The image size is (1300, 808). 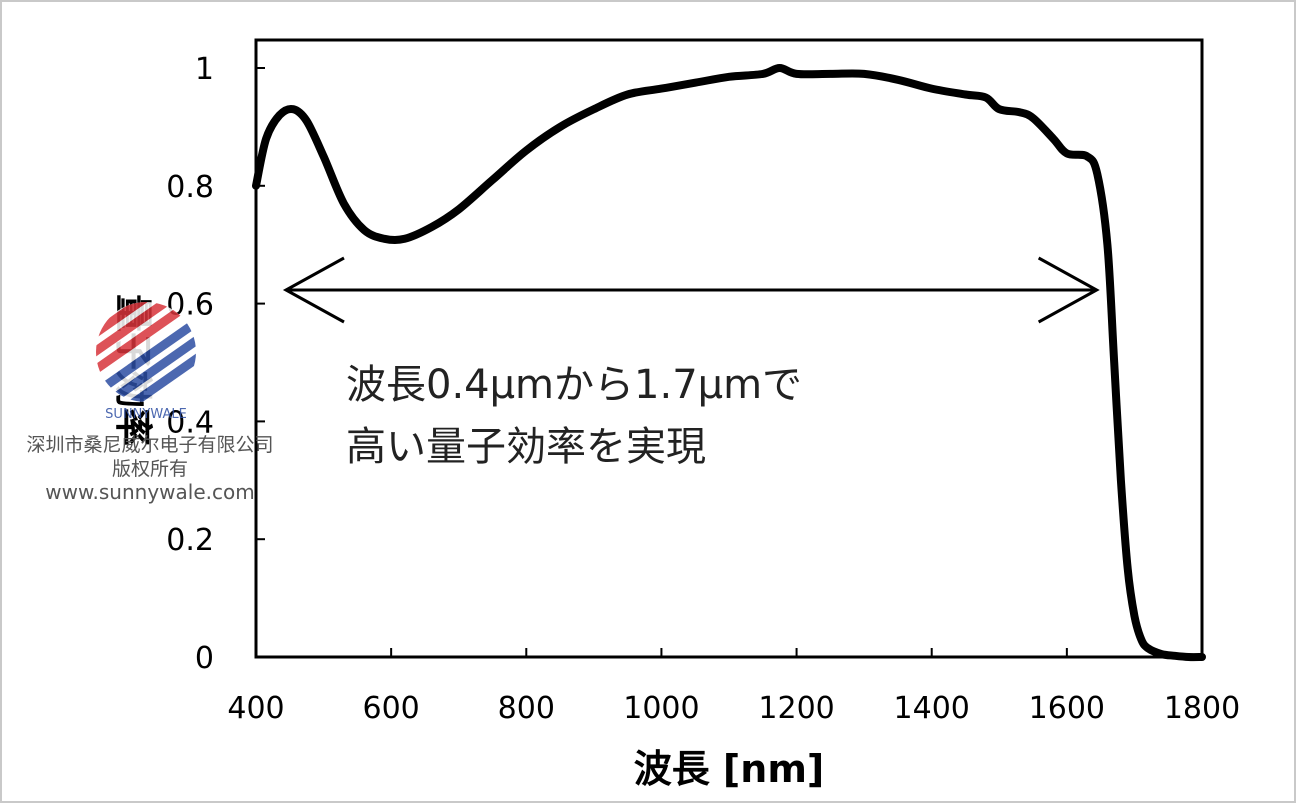 I want to click on range-arrow, so click(x=691, y=290).